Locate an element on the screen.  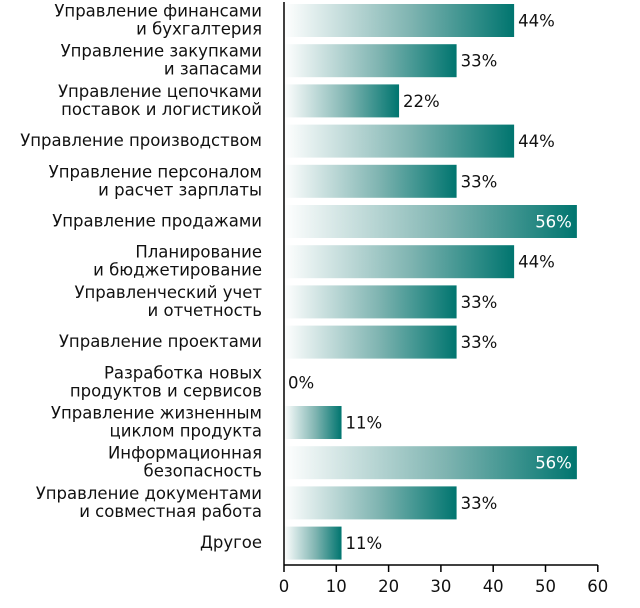
value-label: 0% is located at coordinates (301, 382).